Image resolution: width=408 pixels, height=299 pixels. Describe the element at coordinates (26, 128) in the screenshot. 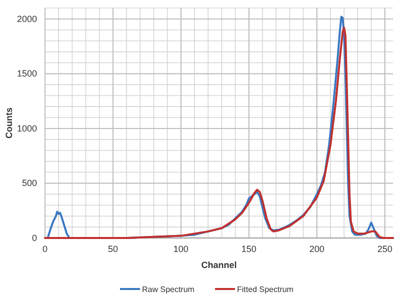

I see `y-tick-label: 1000` at that location.